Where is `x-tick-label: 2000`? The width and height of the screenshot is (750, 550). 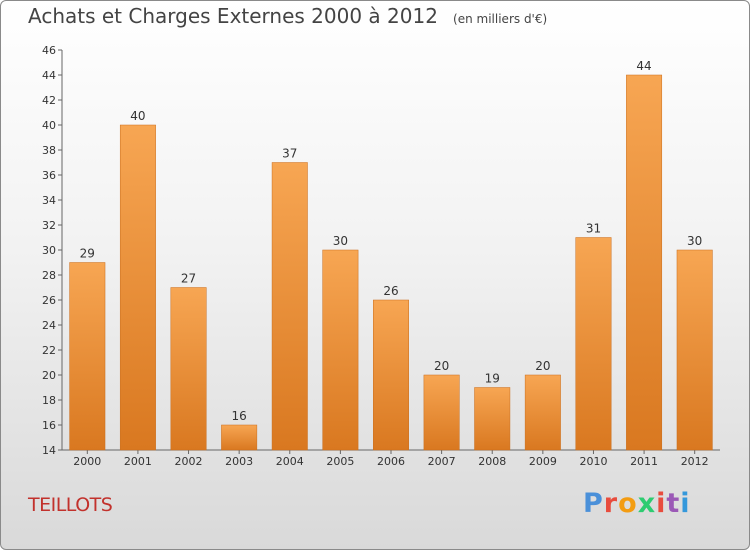
x-tick-label: 2000 is located at coordinates (87, 461).